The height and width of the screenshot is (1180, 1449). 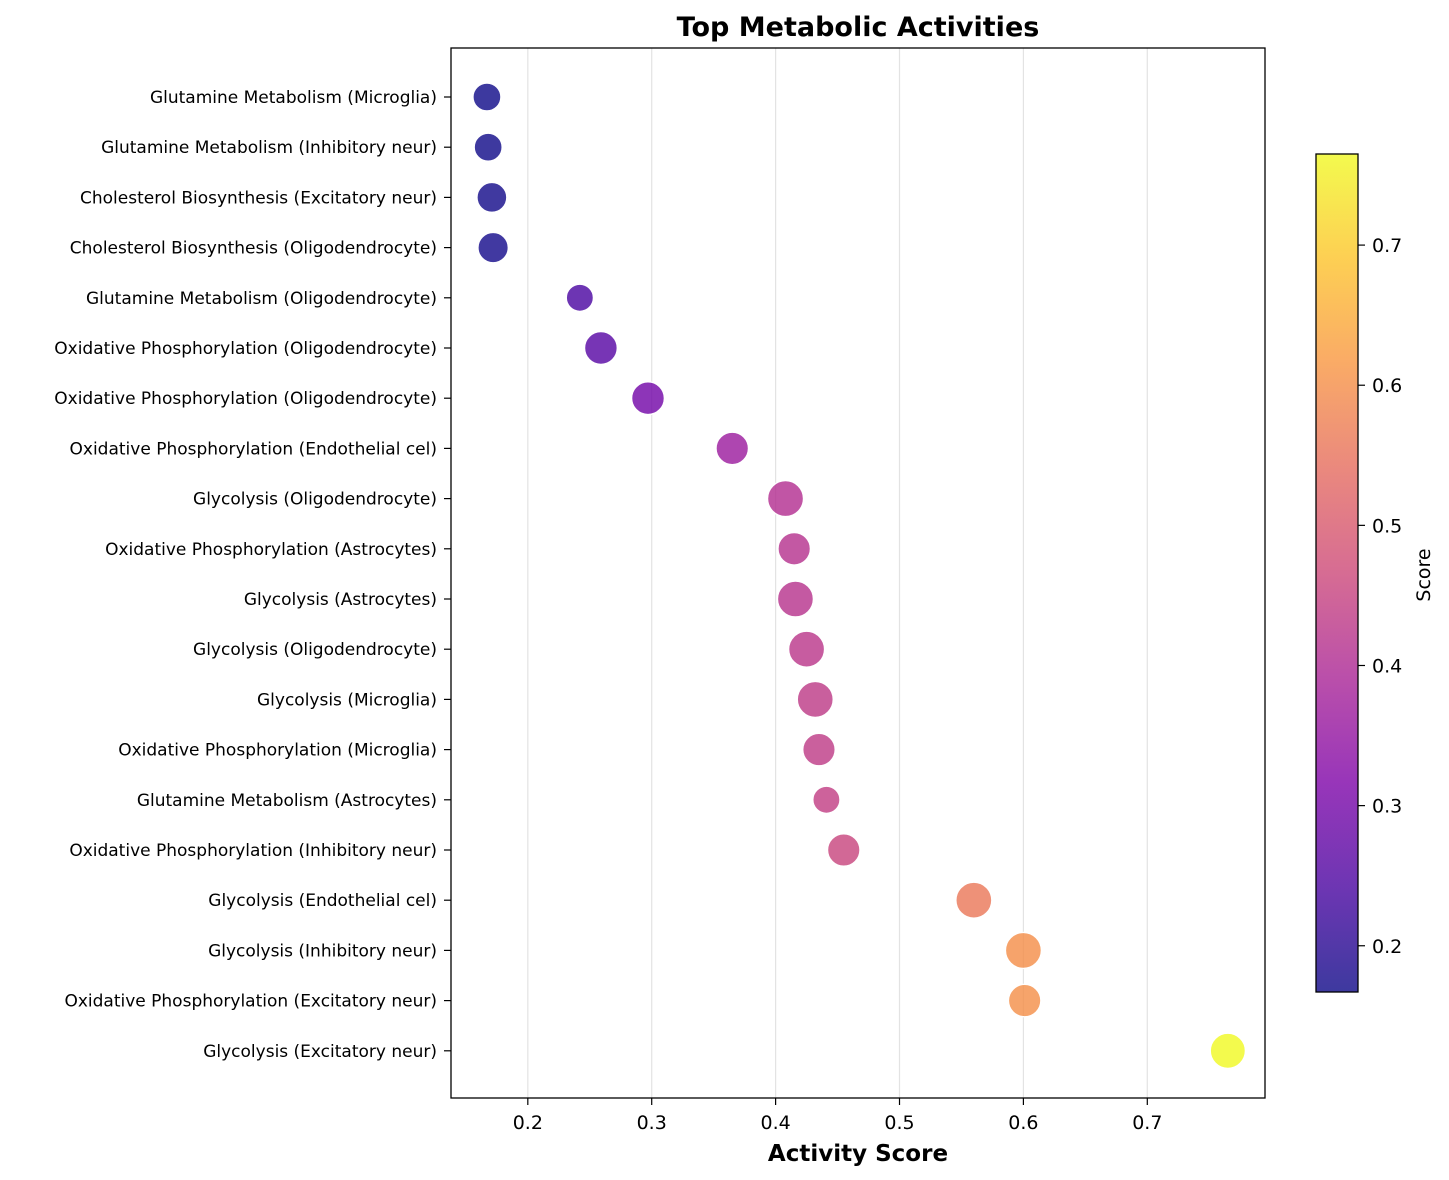 What do you see at coordinates (1387, 947) in the screenshot?
I see `colorbar-tick-label: 0.2` at bounding box center [1387, 947].